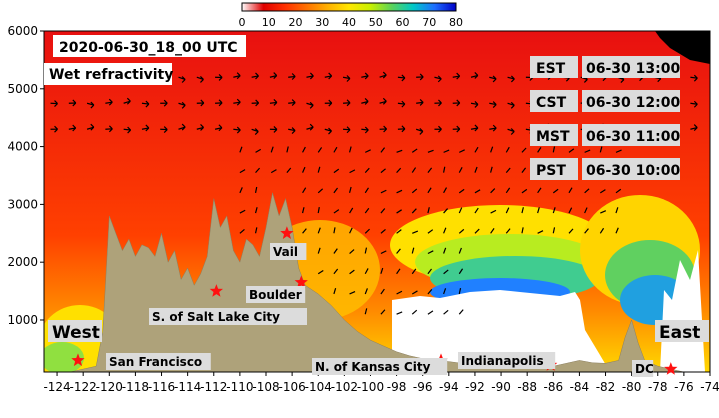  Describe the element at coordinates (632, 387) in the screenshot. I see `x-tick-label: -80` at that location.